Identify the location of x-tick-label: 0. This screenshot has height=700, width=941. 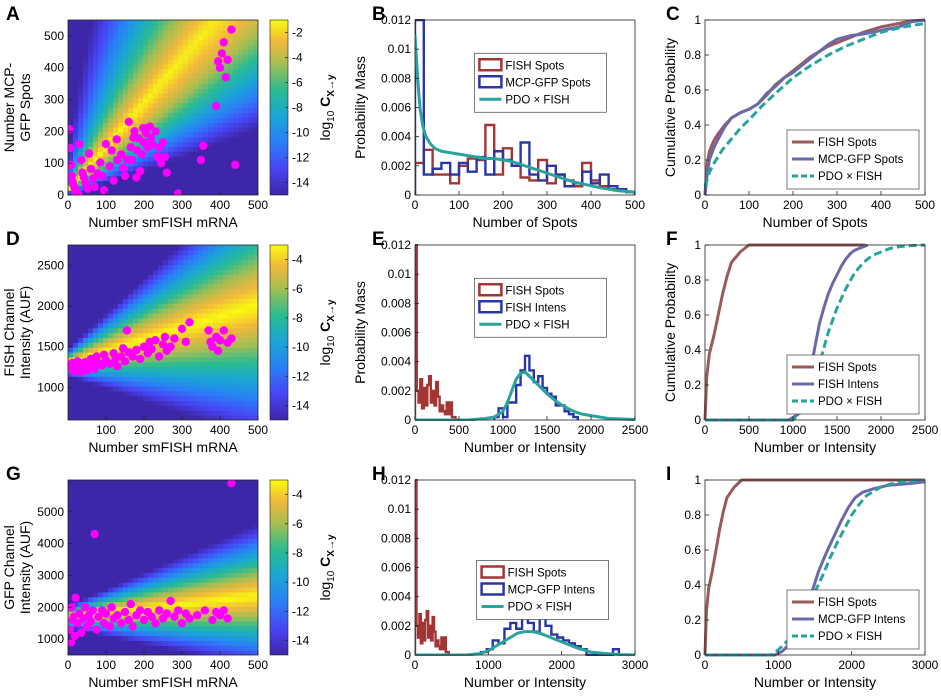
(68, 665).